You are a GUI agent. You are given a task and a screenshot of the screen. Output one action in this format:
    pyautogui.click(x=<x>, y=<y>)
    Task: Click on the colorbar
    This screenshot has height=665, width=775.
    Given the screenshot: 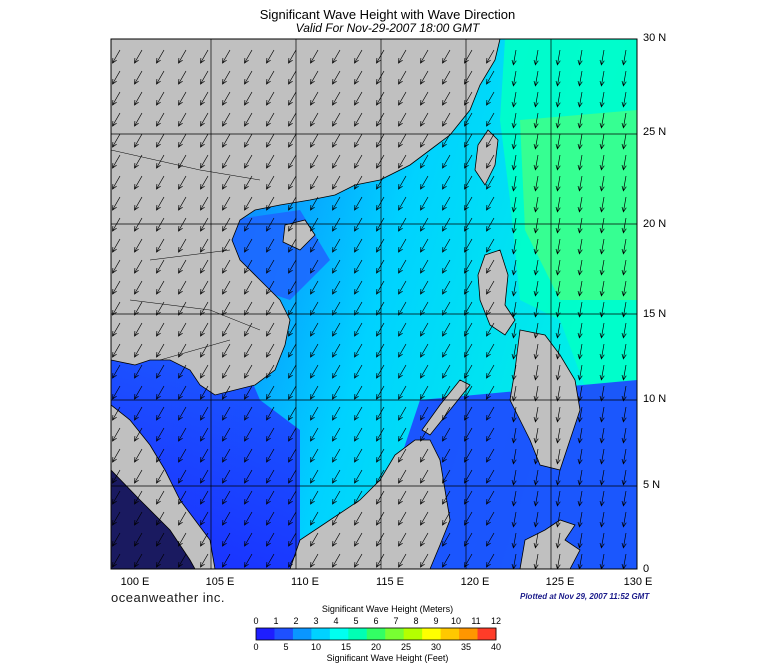 What is the action you would take?
    pyautogui.click(x=376, y=634)
    